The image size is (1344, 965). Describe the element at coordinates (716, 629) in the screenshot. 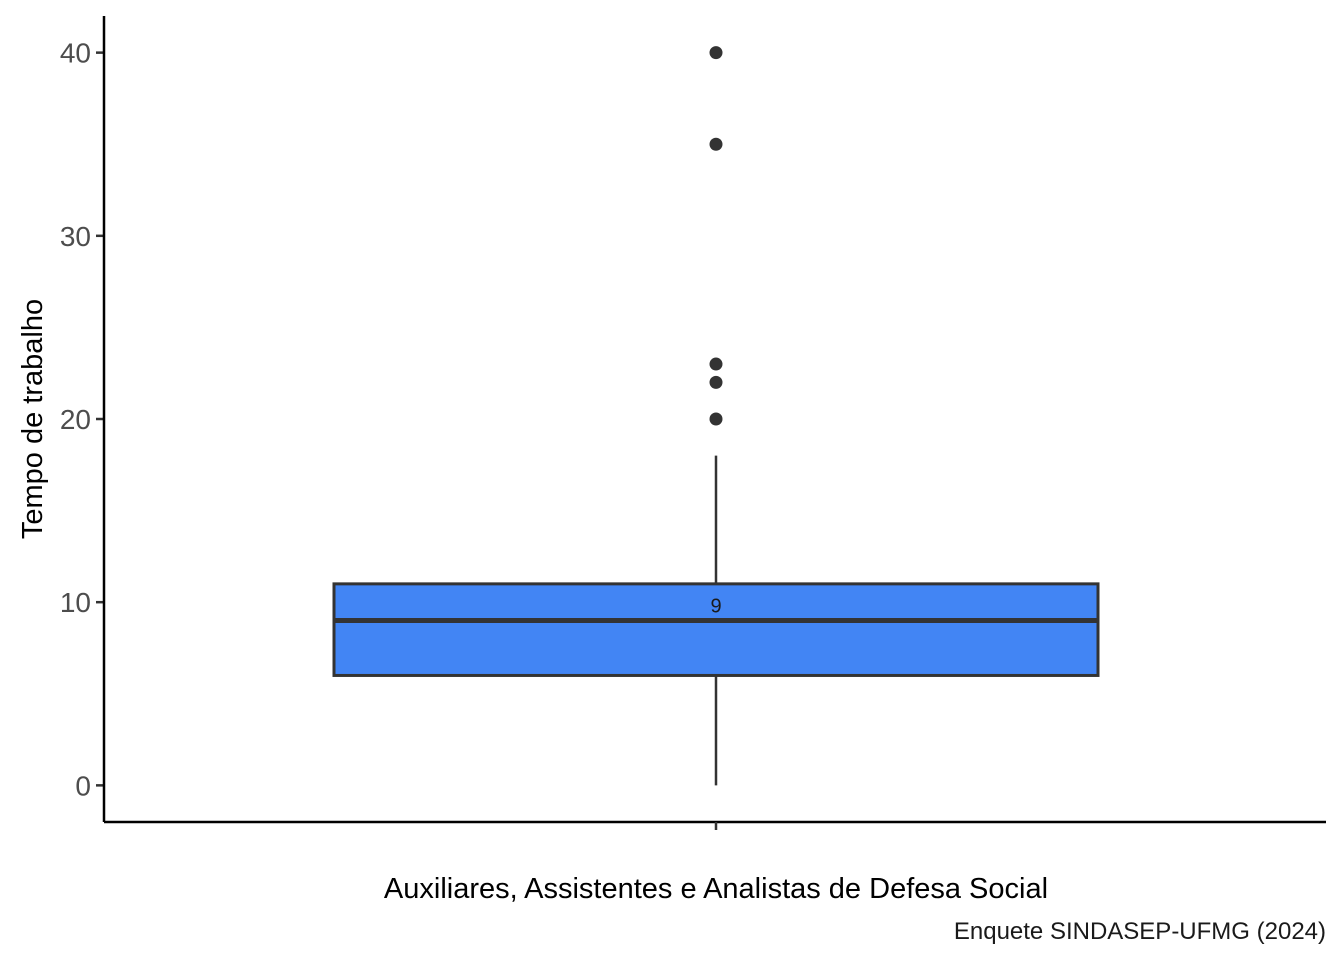

I see `iqr-box` at that location.